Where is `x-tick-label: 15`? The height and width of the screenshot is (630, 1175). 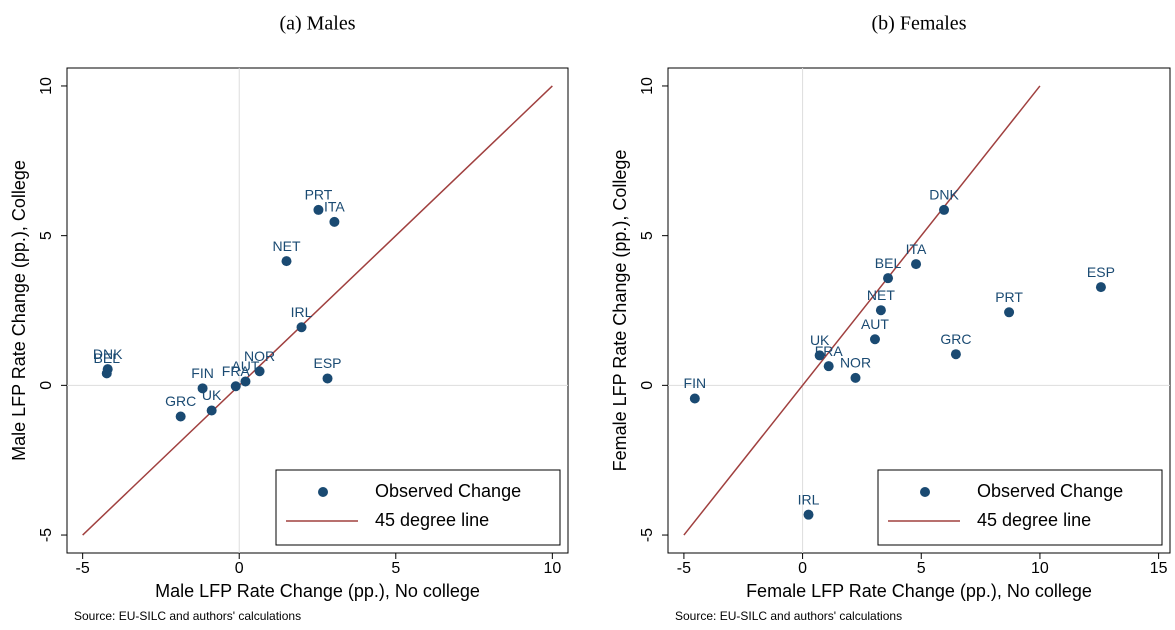 x-tick-label: 15 is located at coordinates (1159, 568).